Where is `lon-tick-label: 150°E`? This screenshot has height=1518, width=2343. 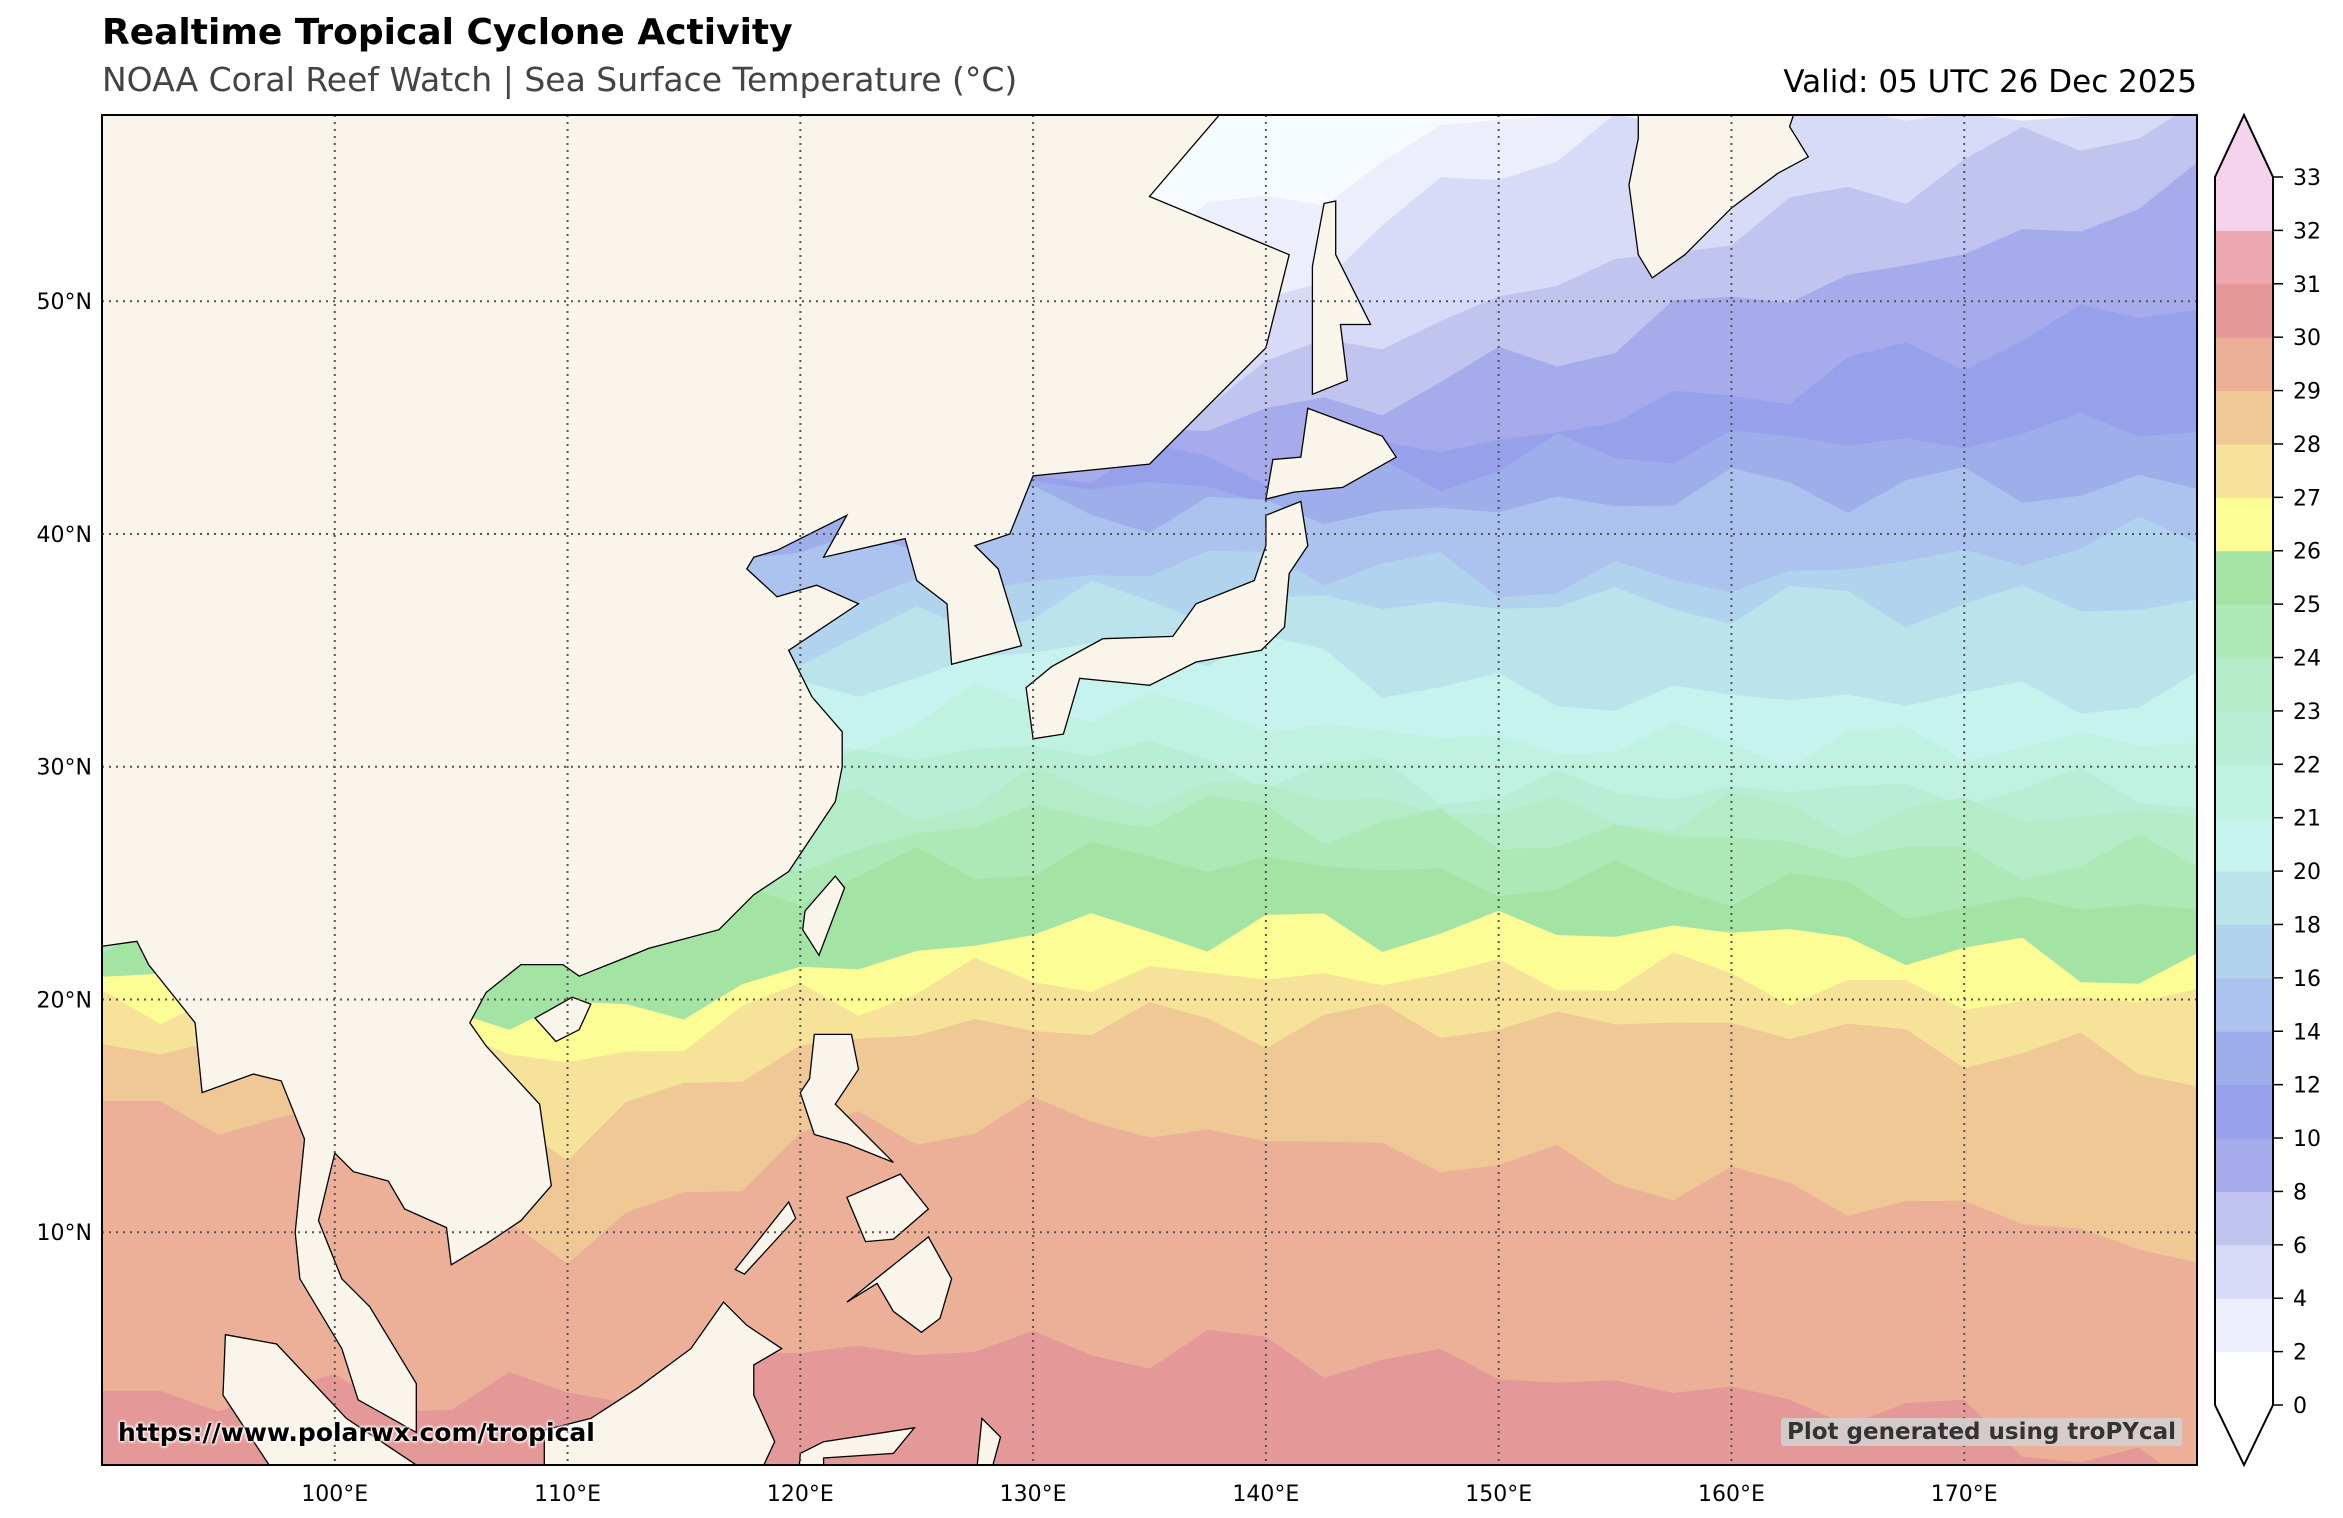 lon-tick-label: 150°E is located at coordinates (1498, 1494).